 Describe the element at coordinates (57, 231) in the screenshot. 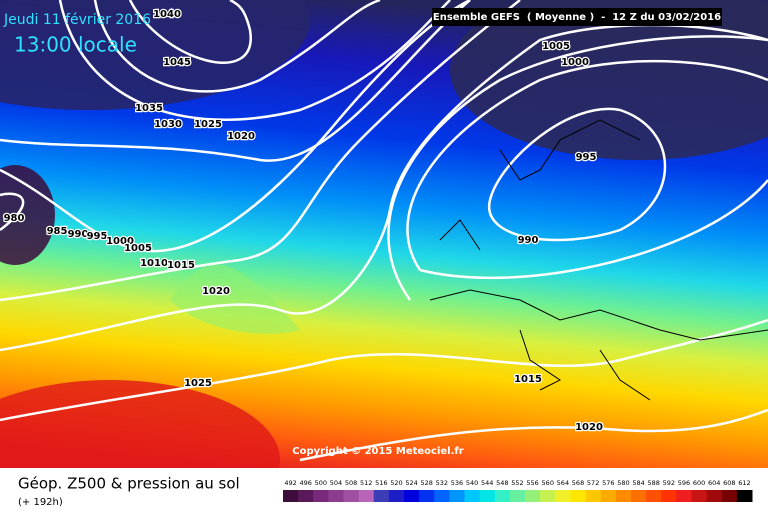

I see `isobar-label: 985` at that location.